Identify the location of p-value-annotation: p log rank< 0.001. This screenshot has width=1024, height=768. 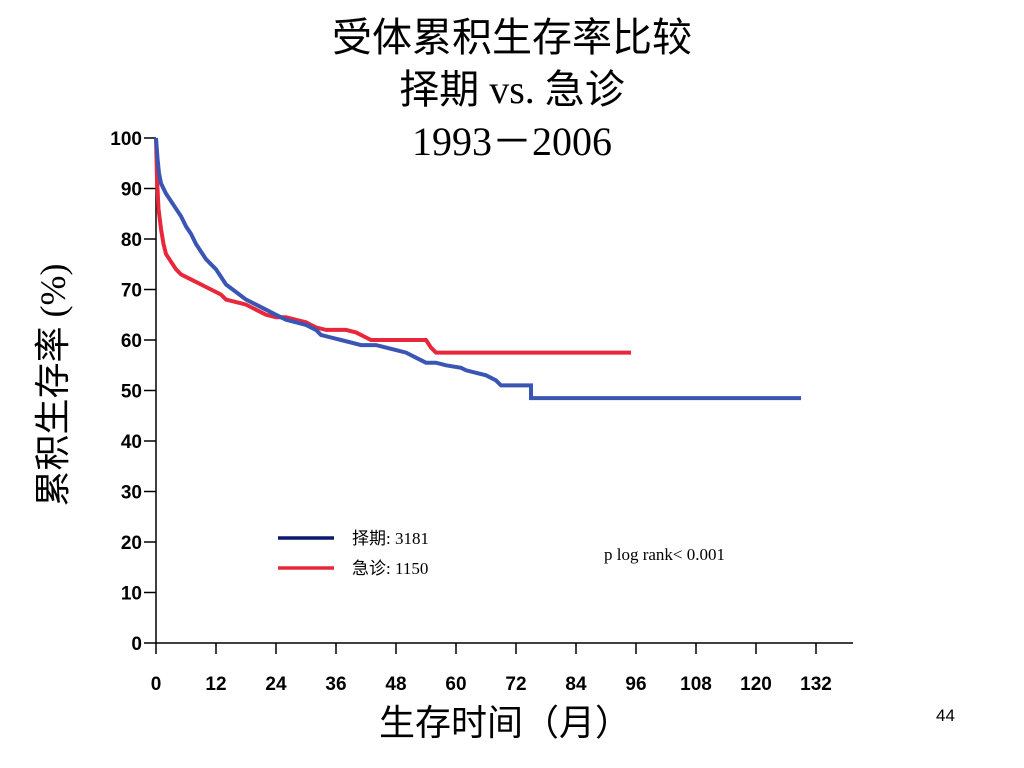
(664, 554).